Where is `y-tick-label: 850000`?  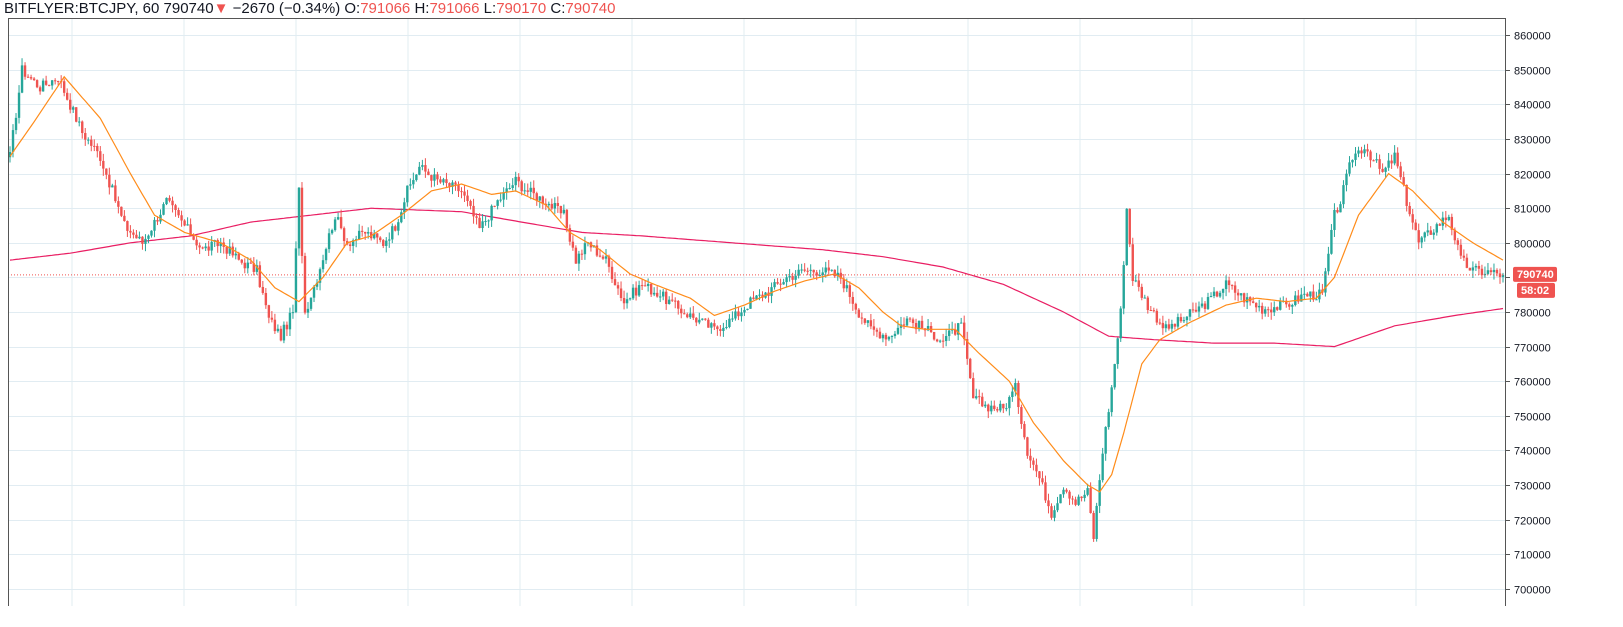 y-tick-label: 850000 is located at coordinates (1532, 72).